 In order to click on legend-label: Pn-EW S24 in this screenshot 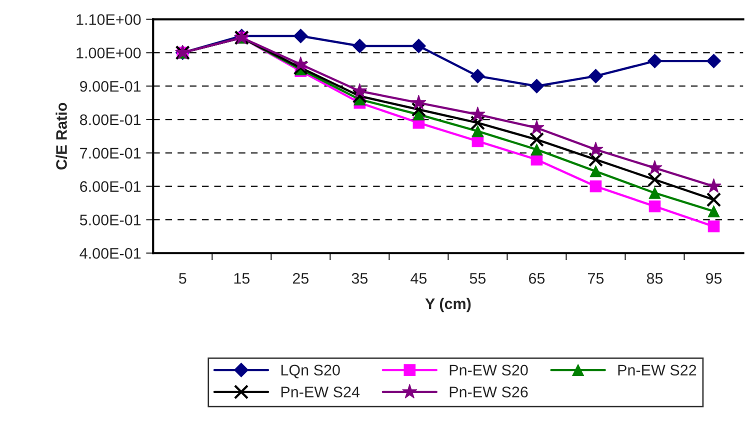, I will do `click(320, 392)`.